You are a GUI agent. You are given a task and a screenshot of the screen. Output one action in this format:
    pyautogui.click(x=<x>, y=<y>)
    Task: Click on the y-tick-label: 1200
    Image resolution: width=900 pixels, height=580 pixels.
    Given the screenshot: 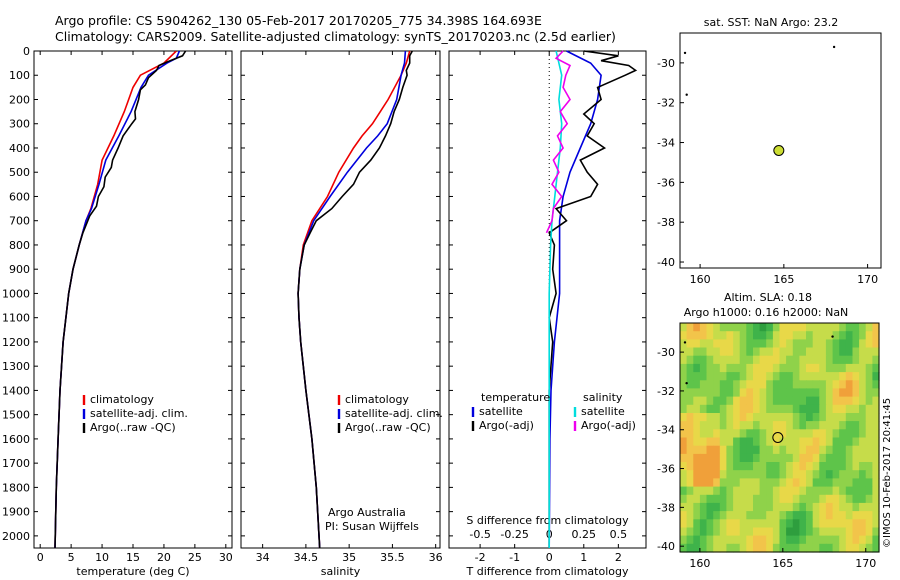 What is the action you would take?
    pyautogui.click(x=16, y=342)
    